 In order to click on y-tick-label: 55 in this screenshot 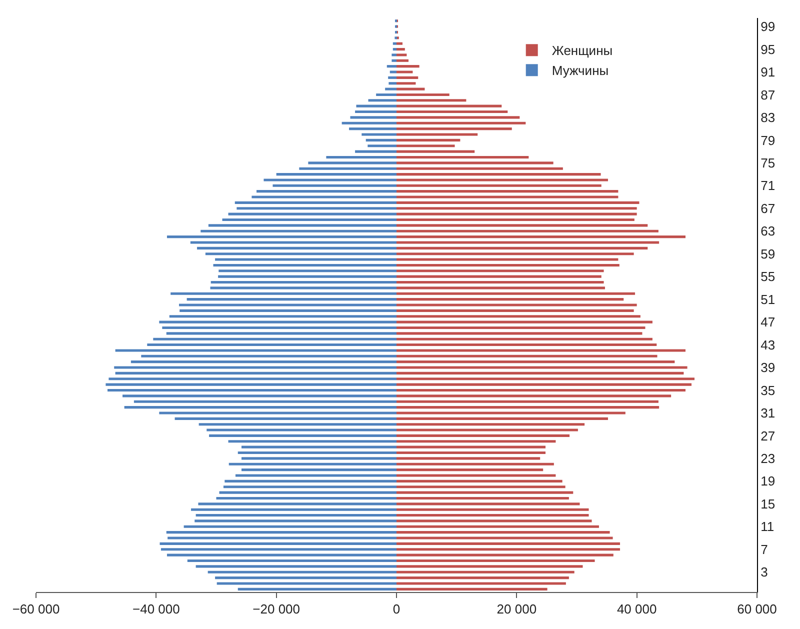, I will do `click(768, 276)`.